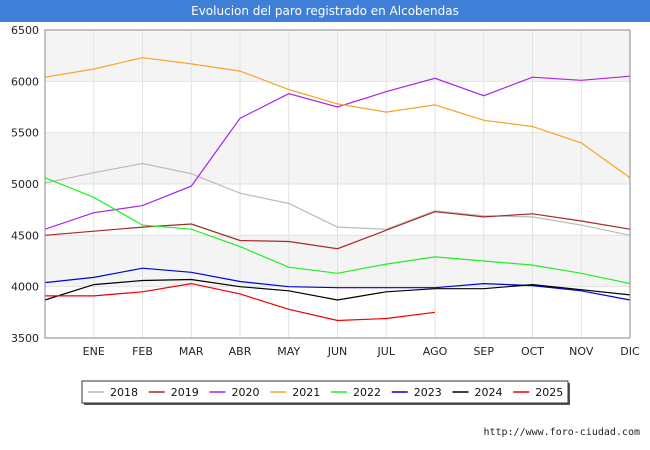 This screenshot has width=650, height=450. What do you see at coordinates (581, 351) in the screenshot?
I see `x-tick-label: NOV` at bounding box center [581, 351].